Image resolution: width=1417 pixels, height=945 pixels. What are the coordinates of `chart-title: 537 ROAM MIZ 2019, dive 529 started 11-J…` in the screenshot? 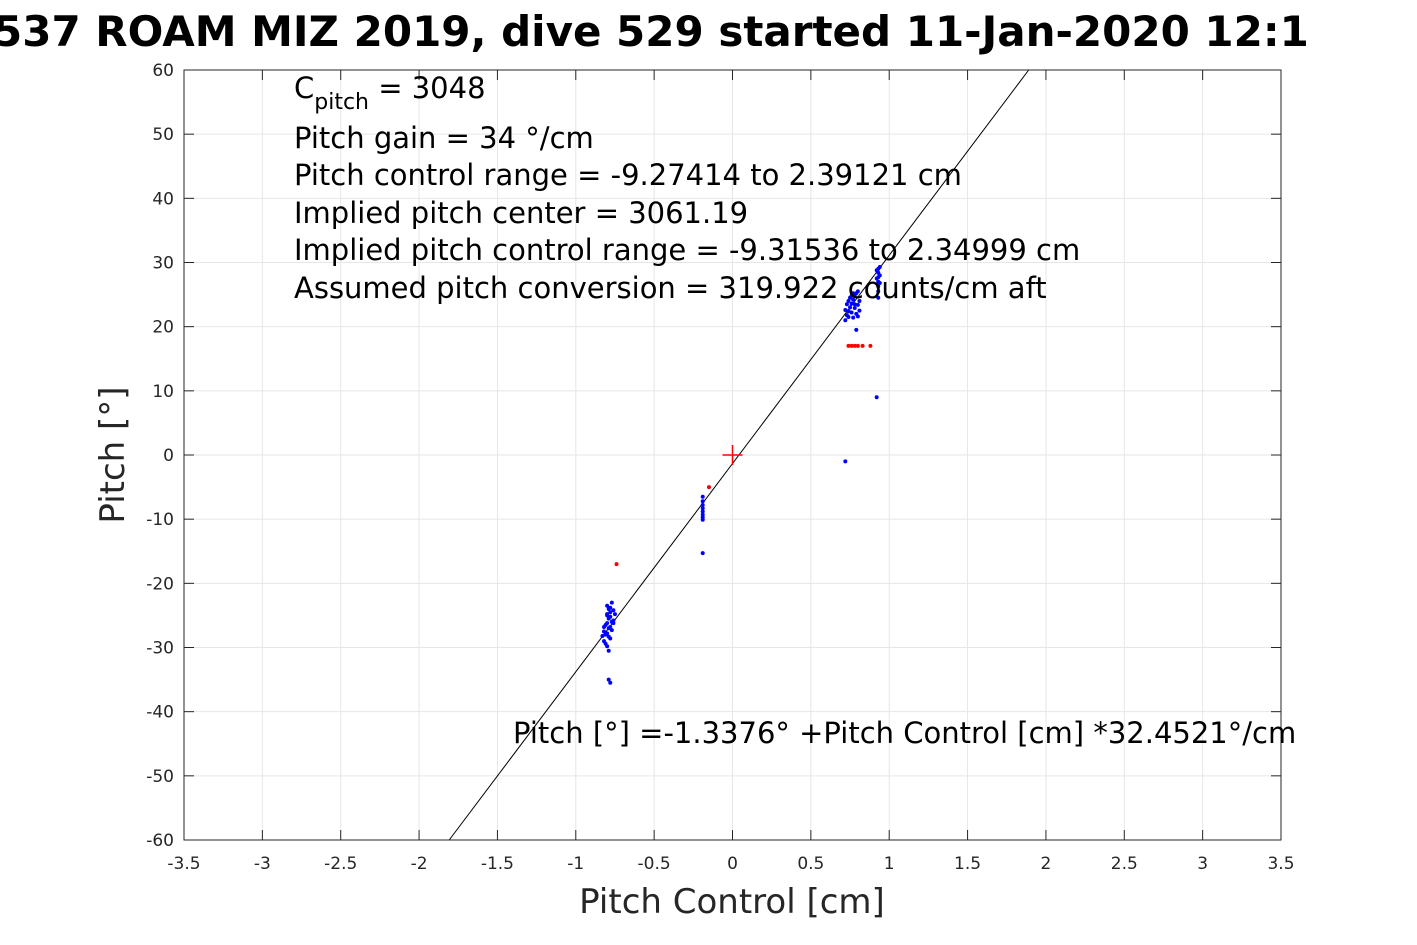 It's located at (654, 31).